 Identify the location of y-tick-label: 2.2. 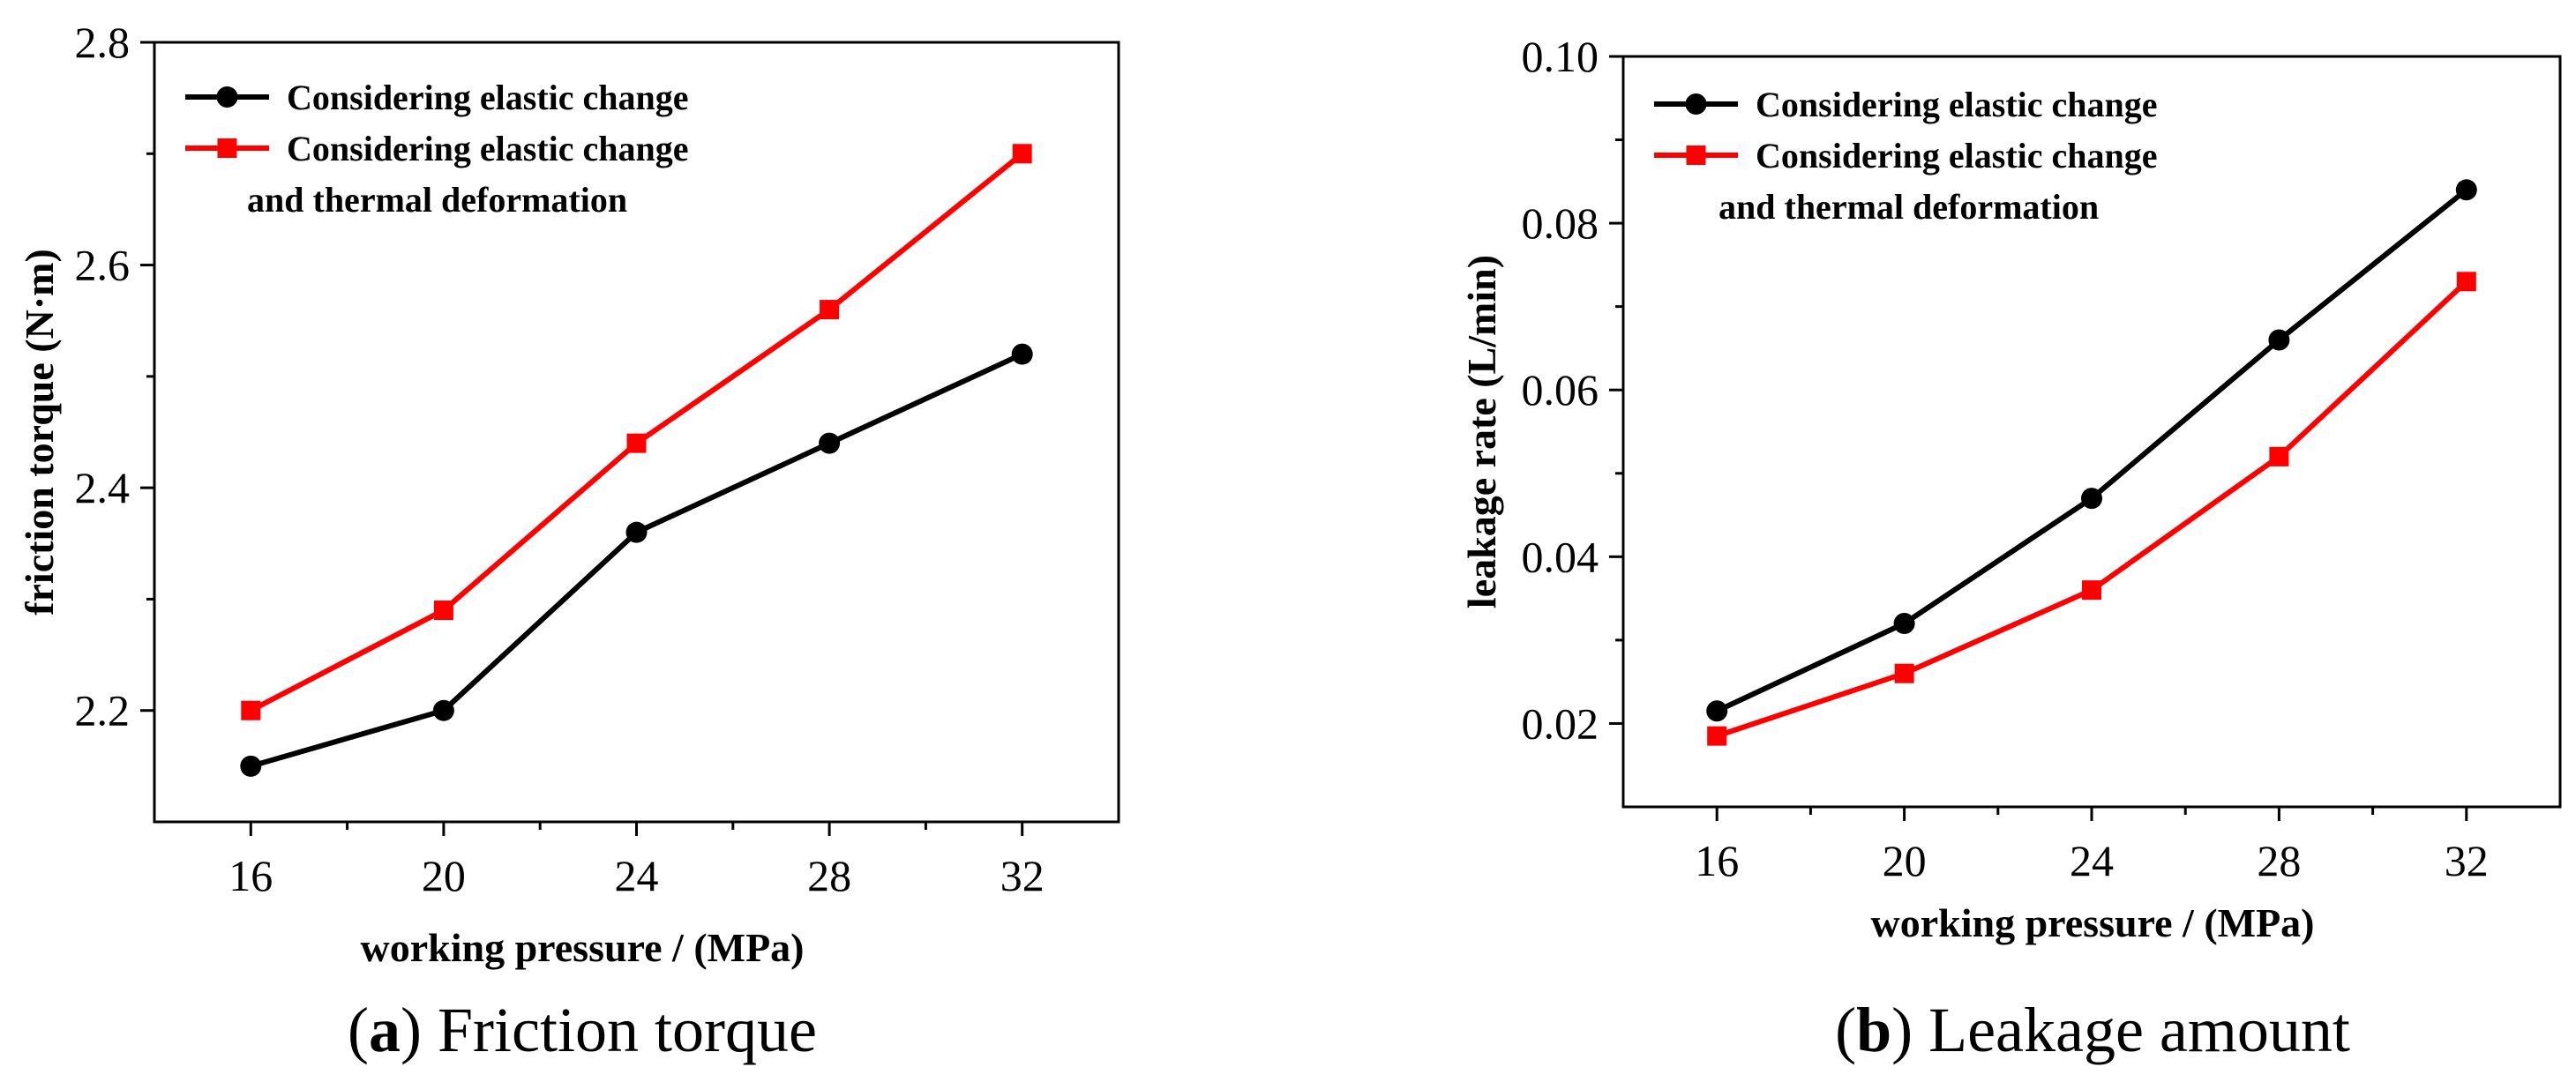
(103, 710).